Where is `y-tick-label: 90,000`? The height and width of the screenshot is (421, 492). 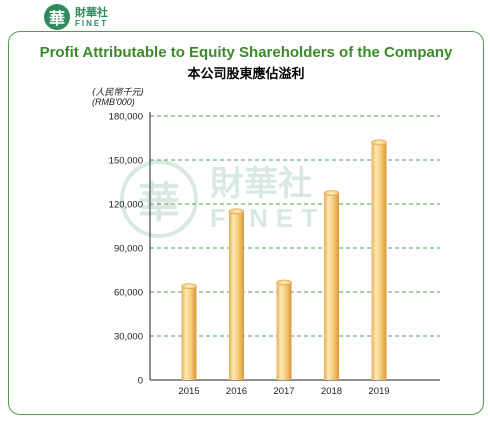 y-tick-label: 90,000 is located at coordinates (128, 249).